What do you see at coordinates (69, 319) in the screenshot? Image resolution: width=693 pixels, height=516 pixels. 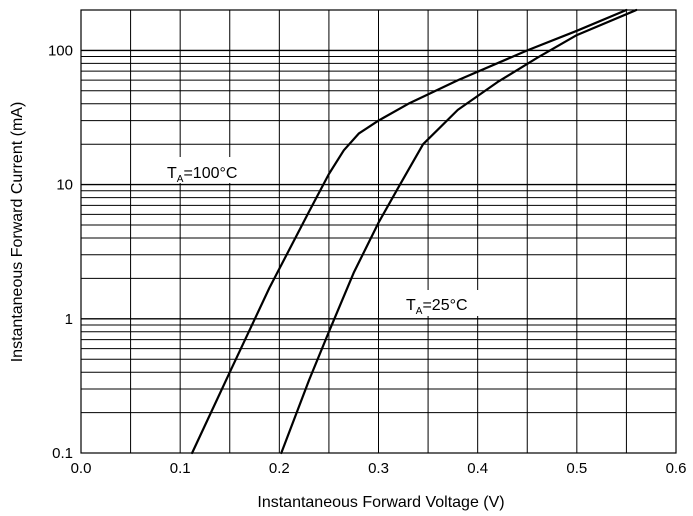 I see `y-tick-label: 1` at bounding box center [69, 319].